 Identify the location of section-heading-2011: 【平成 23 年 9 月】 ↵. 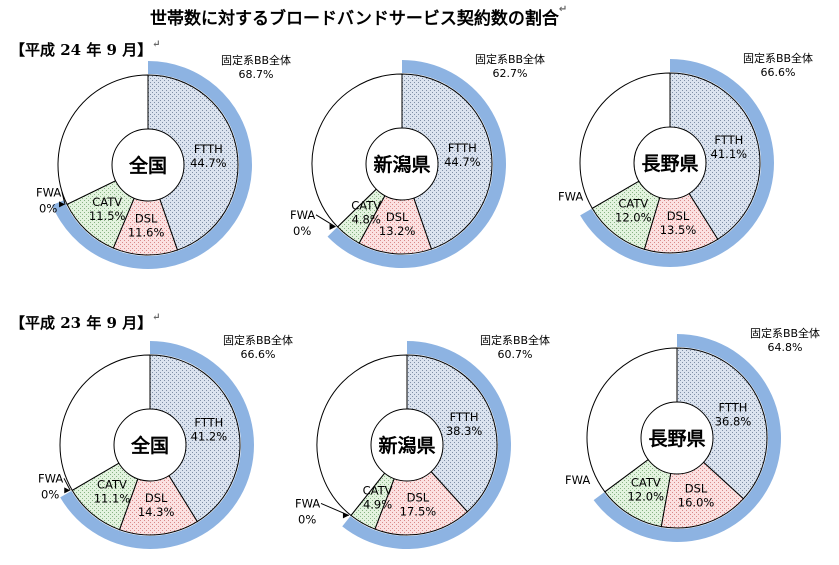
(85, 322).